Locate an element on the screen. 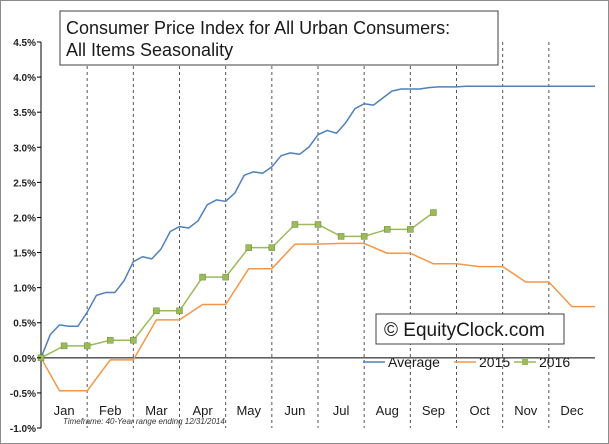 The width and height of the screenshot is (609, 444). x-tick-label: Sep is located at coordinates (433, 410).